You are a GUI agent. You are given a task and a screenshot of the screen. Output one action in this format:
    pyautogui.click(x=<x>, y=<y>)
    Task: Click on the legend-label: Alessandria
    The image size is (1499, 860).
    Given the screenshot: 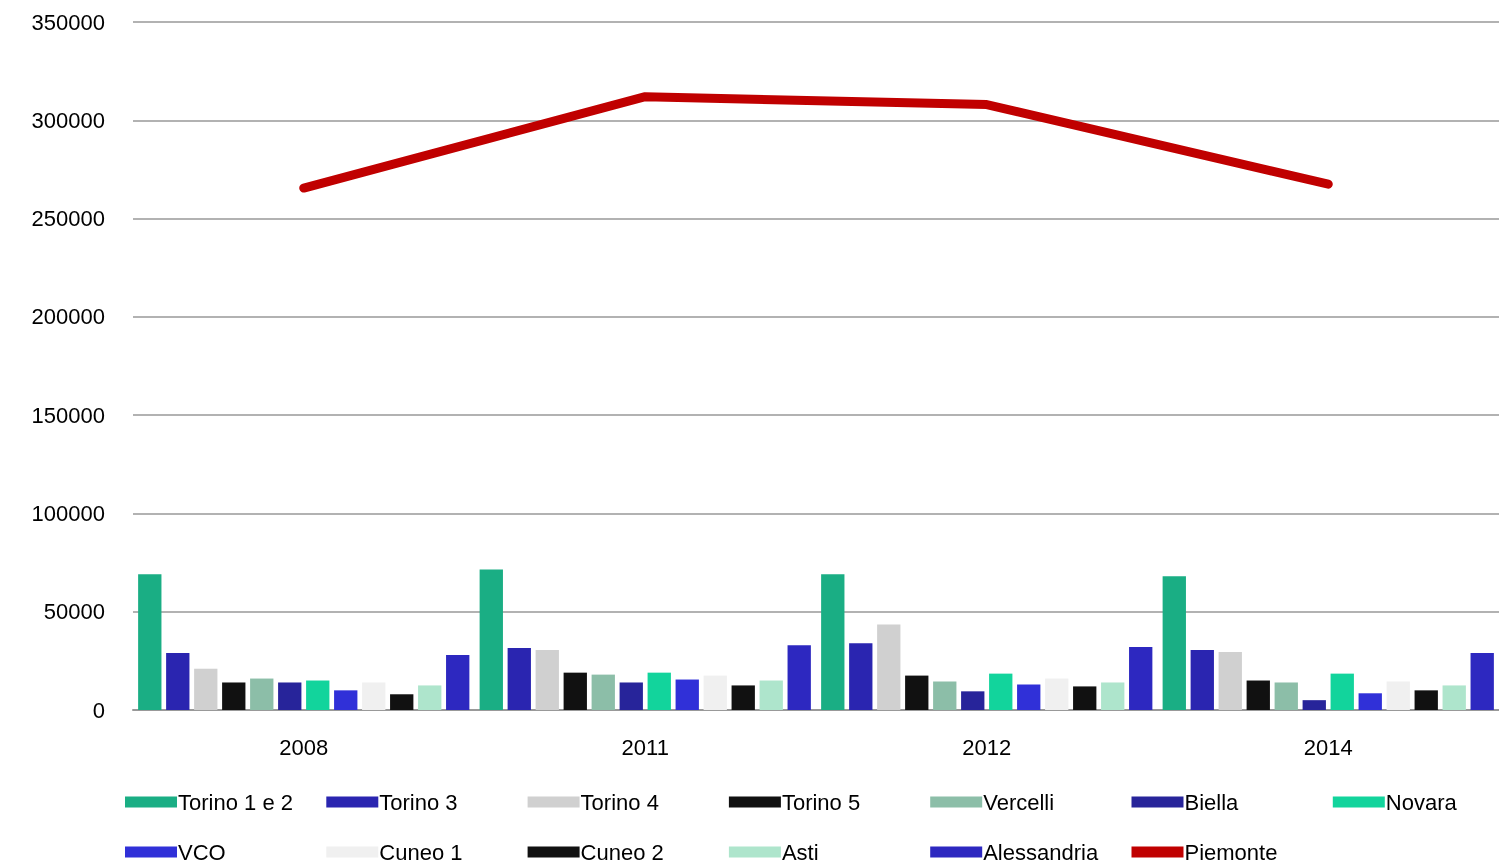 What is the action you would take?
    pyautogui.click(x=1041, y=849)
    